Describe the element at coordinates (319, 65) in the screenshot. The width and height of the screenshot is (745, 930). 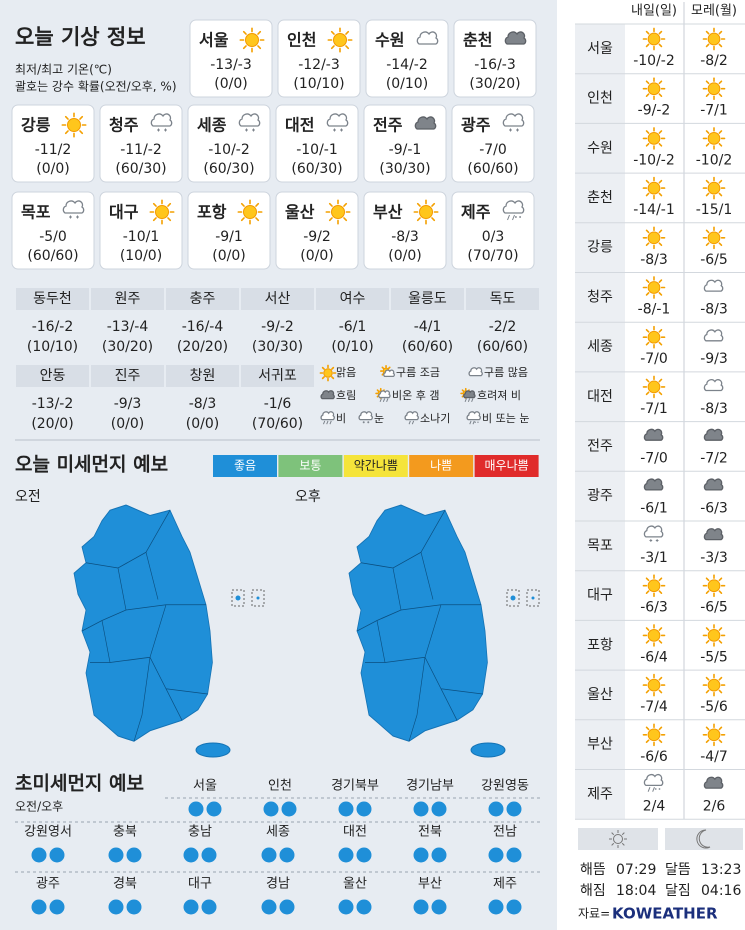
I see `temperature: -12/-3` at that location.